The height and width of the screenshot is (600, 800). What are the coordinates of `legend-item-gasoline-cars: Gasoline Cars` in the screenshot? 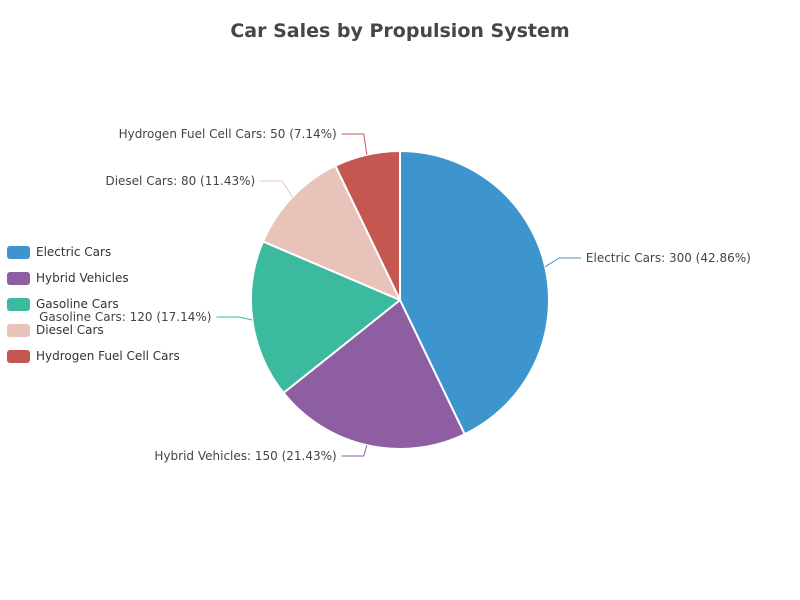 It's located at (93, 304).